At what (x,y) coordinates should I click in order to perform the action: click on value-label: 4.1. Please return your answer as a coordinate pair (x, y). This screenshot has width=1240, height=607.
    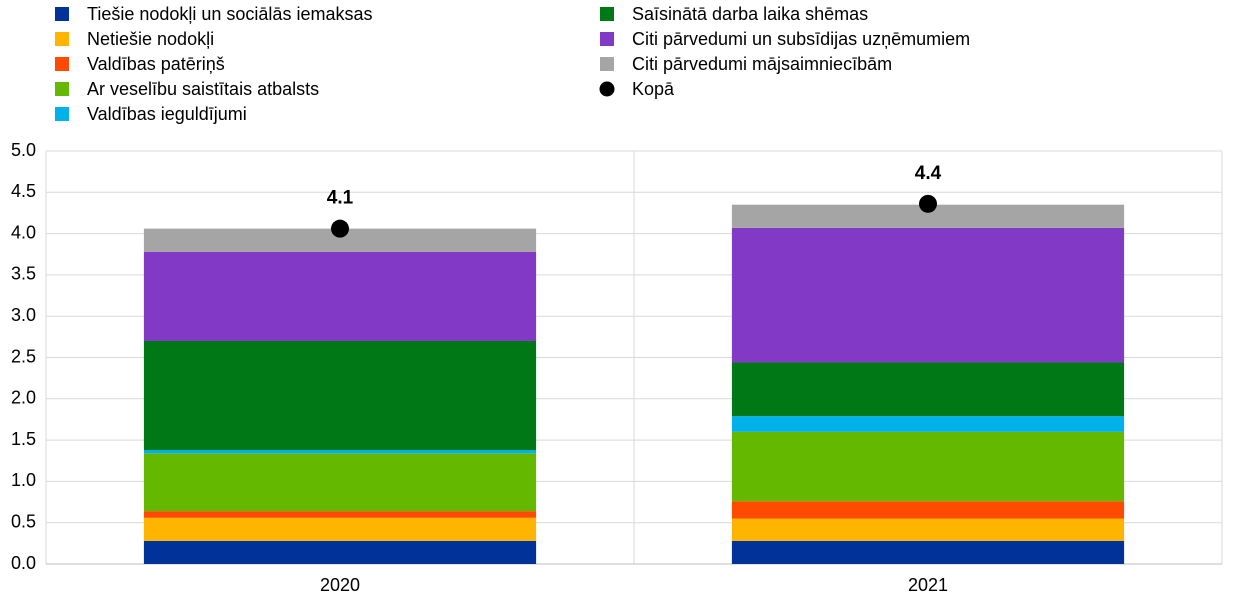
    Looking at the image, I should click on (340, 198).